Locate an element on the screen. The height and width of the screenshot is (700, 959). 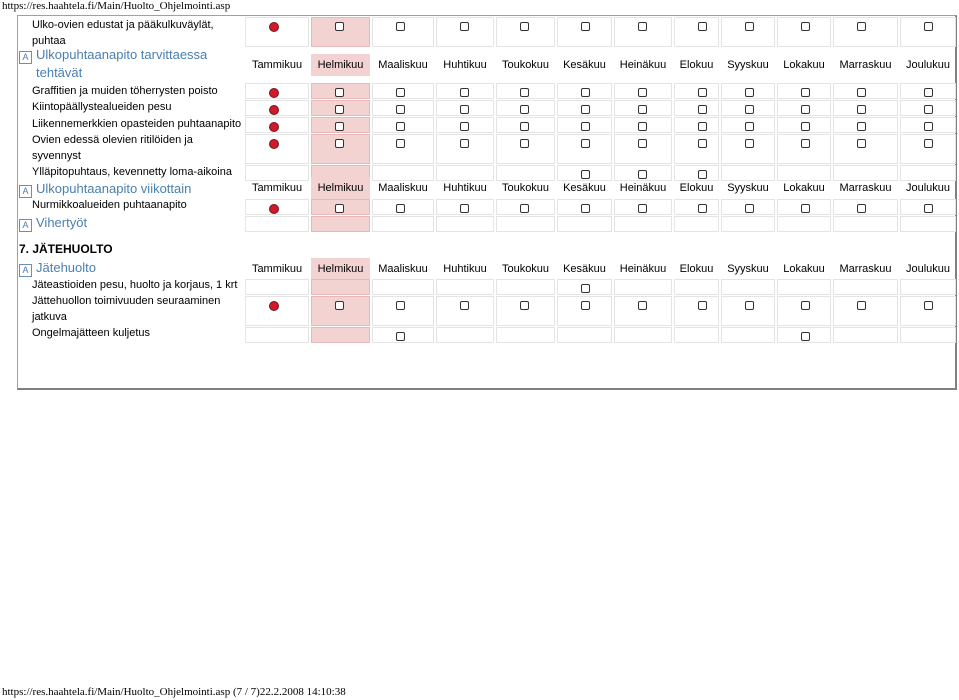
group-ulkopuhtaanapito-viikottain: A Ulkopuhtaanapito viikottain is located at coordinates (105, 189).